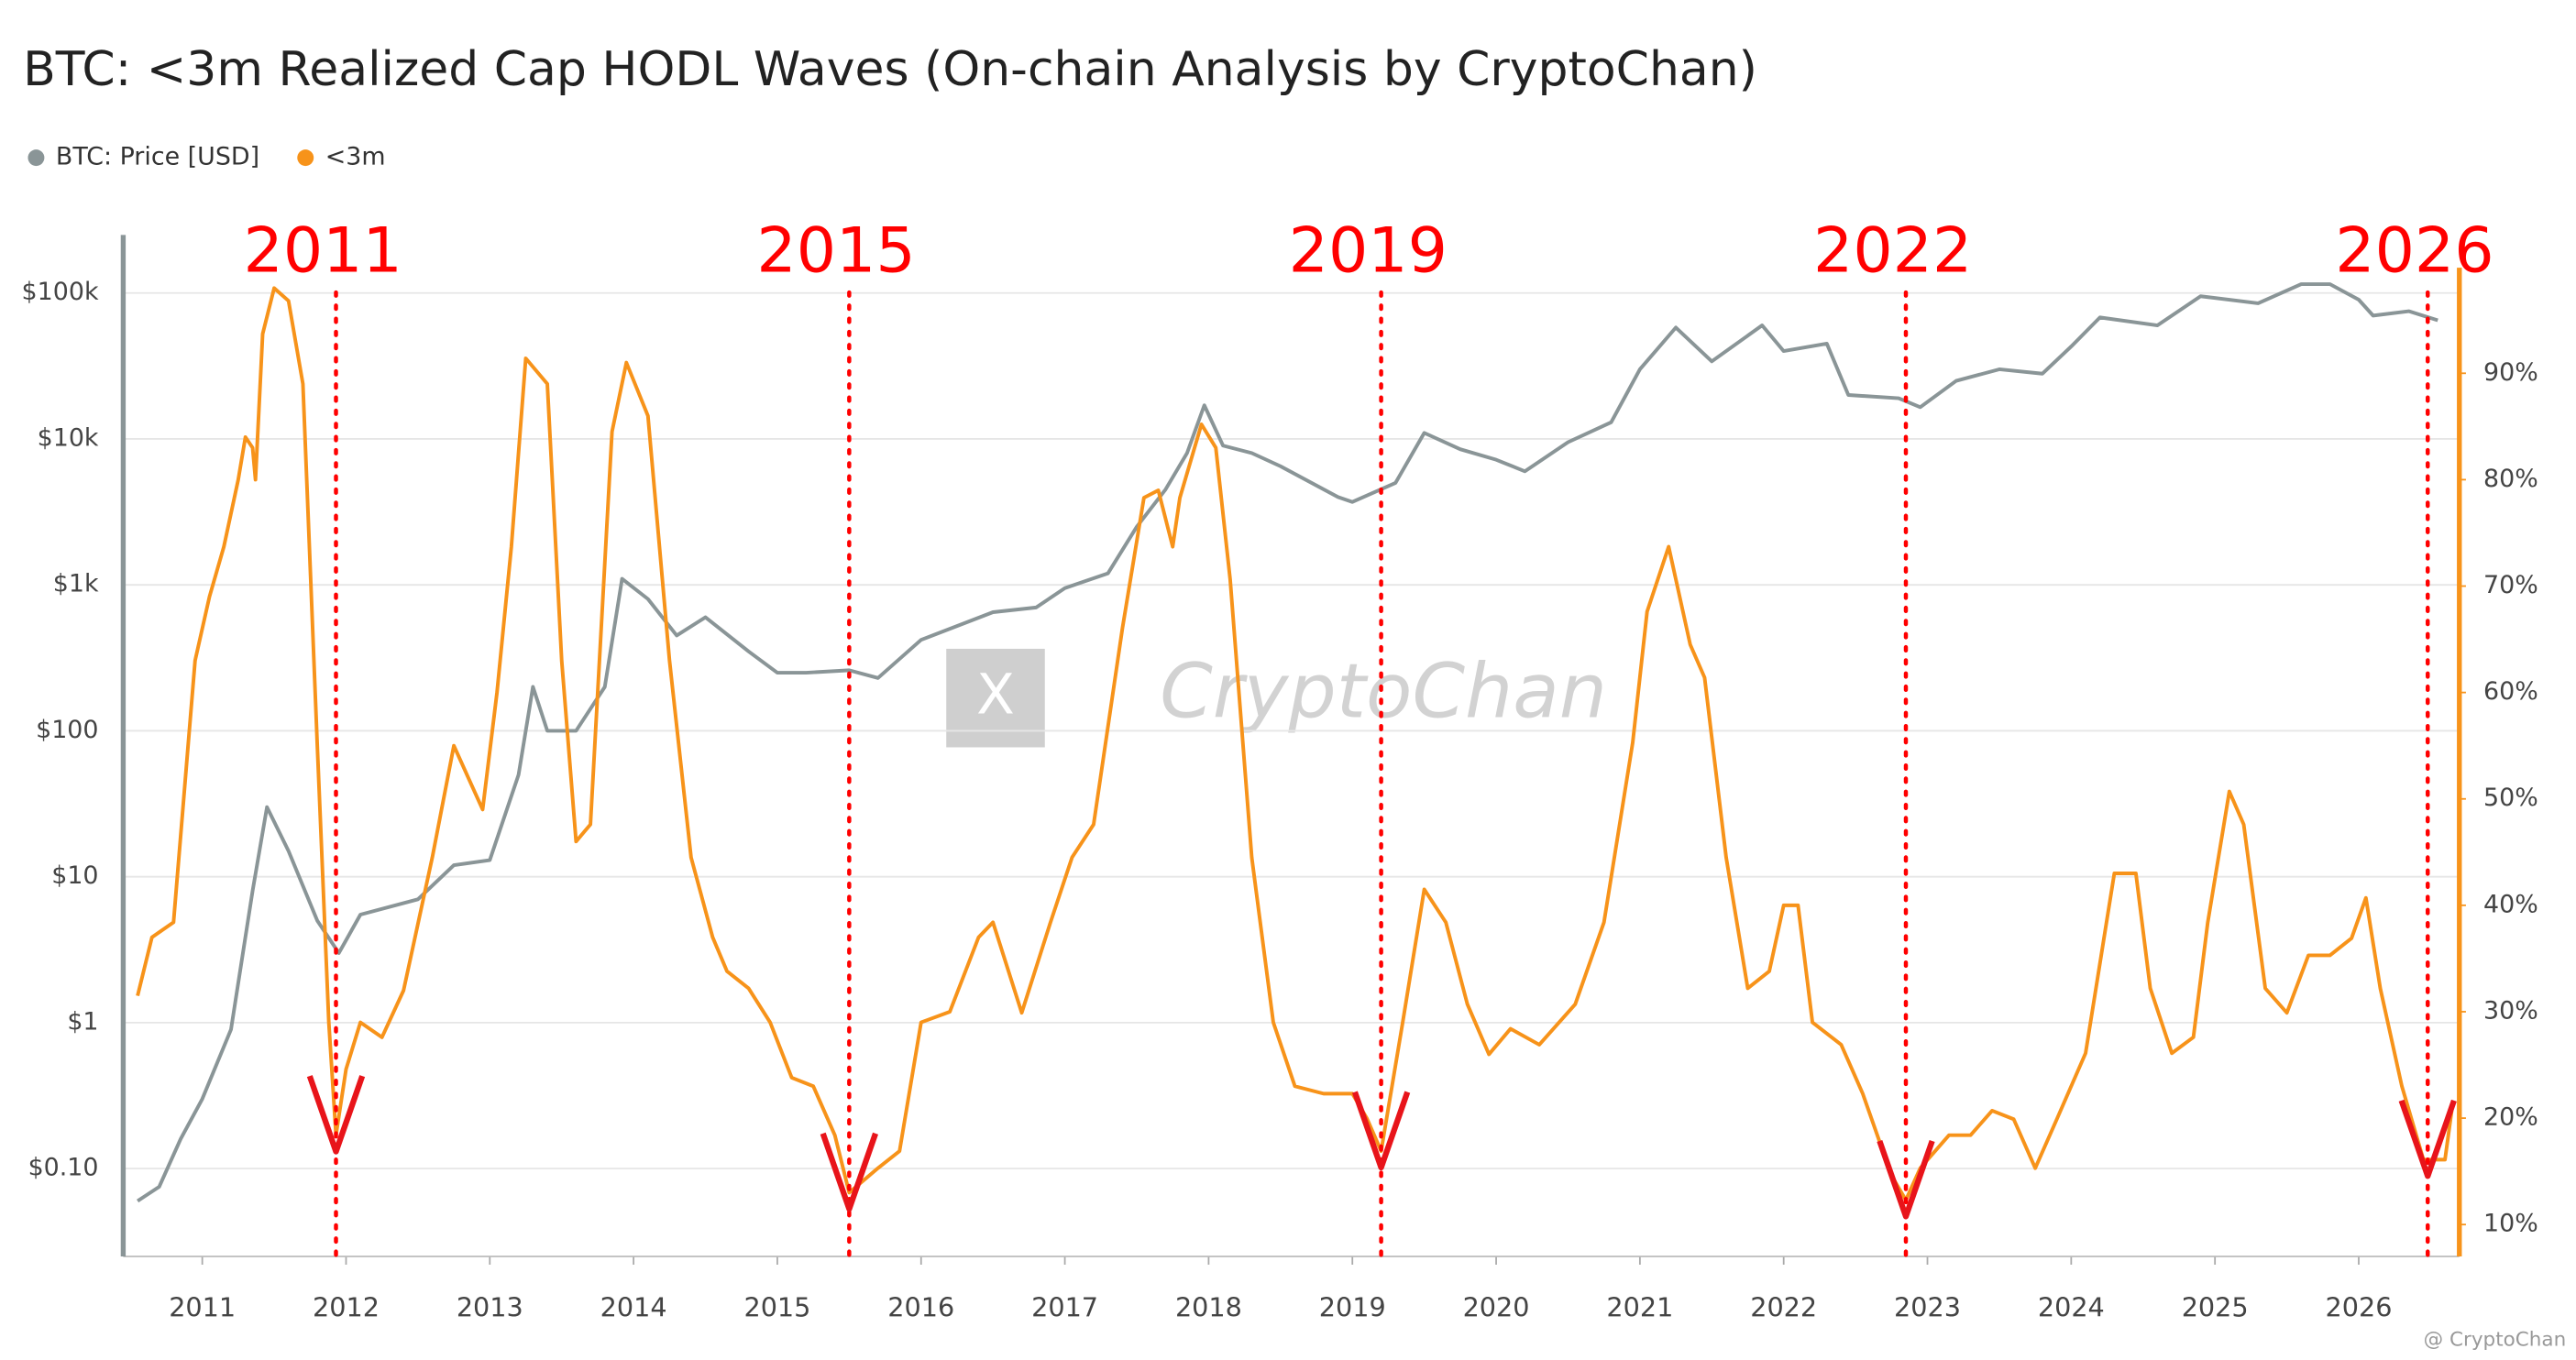  What do you see at coordinates (67, 730) in the screenshot?
I see `y-tick-label: $100` at bounding box center [67, 730].